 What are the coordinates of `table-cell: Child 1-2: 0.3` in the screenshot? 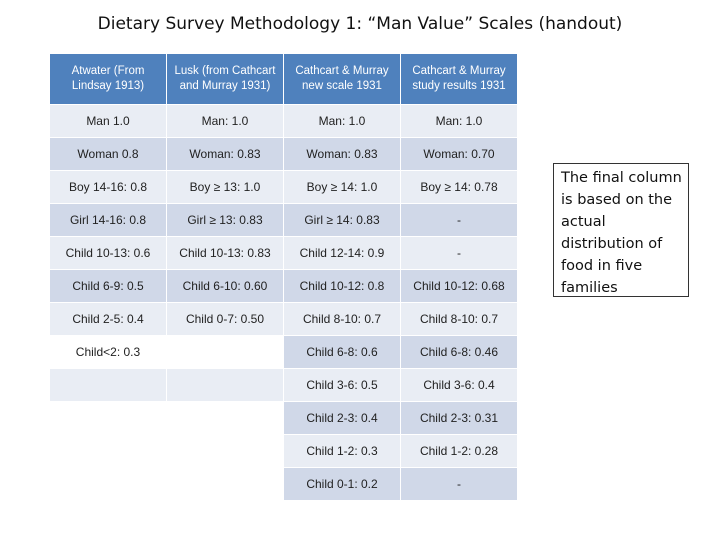 It's located at (342, 451).